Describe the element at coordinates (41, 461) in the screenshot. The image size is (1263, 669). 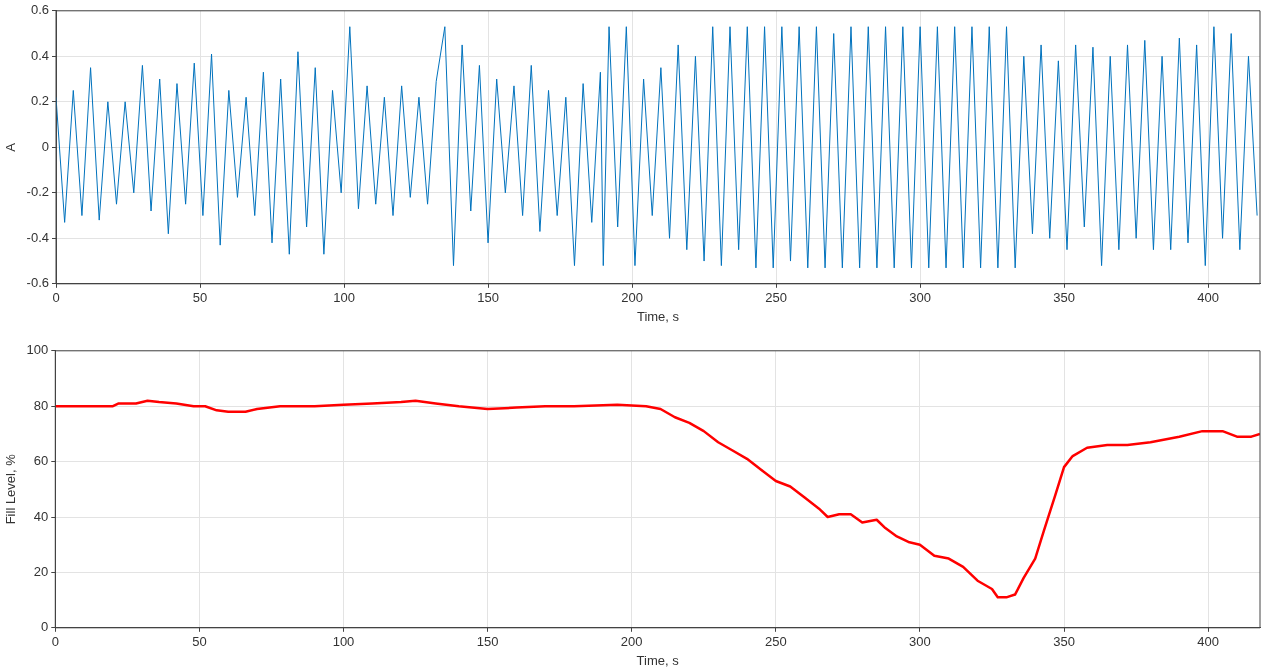
I see `y-tick-label: 60` at that location.